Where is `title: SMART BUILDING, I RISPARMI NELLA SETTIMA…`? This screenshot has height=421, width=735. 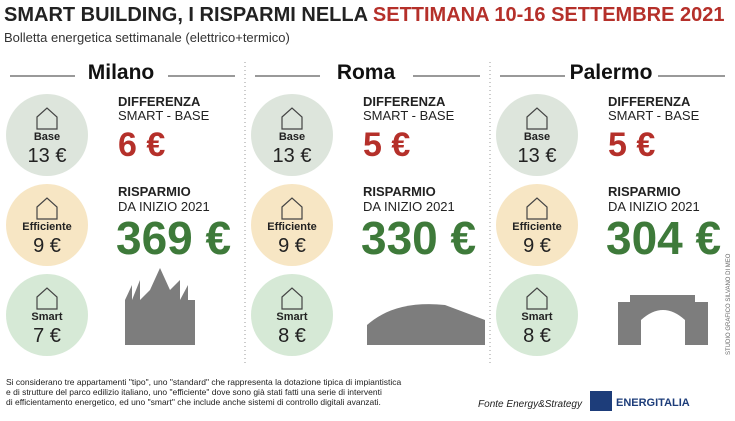 title: SMART BUILDING, I RISPARMI NELLA SETTIMA… is located at coordinates (364, 15).